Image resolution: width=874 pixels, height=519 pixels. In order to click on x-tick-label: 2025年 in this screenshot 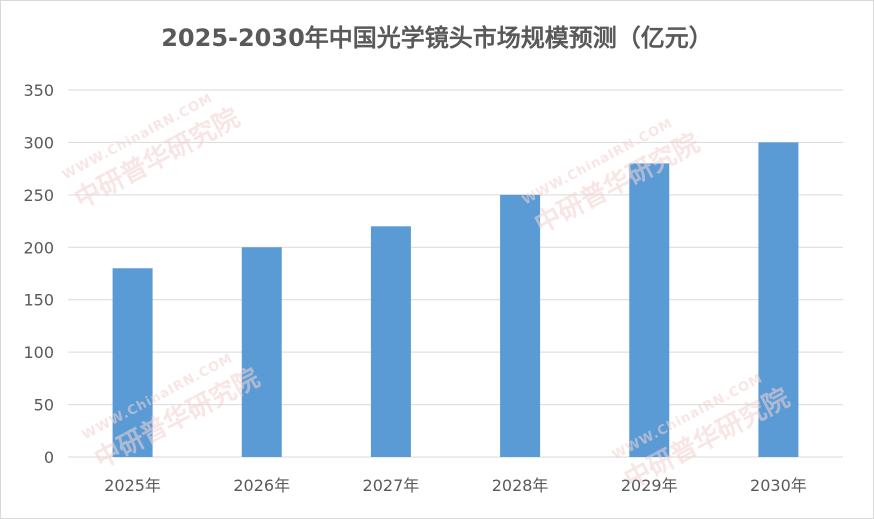, I will do `click(132, 485)`.